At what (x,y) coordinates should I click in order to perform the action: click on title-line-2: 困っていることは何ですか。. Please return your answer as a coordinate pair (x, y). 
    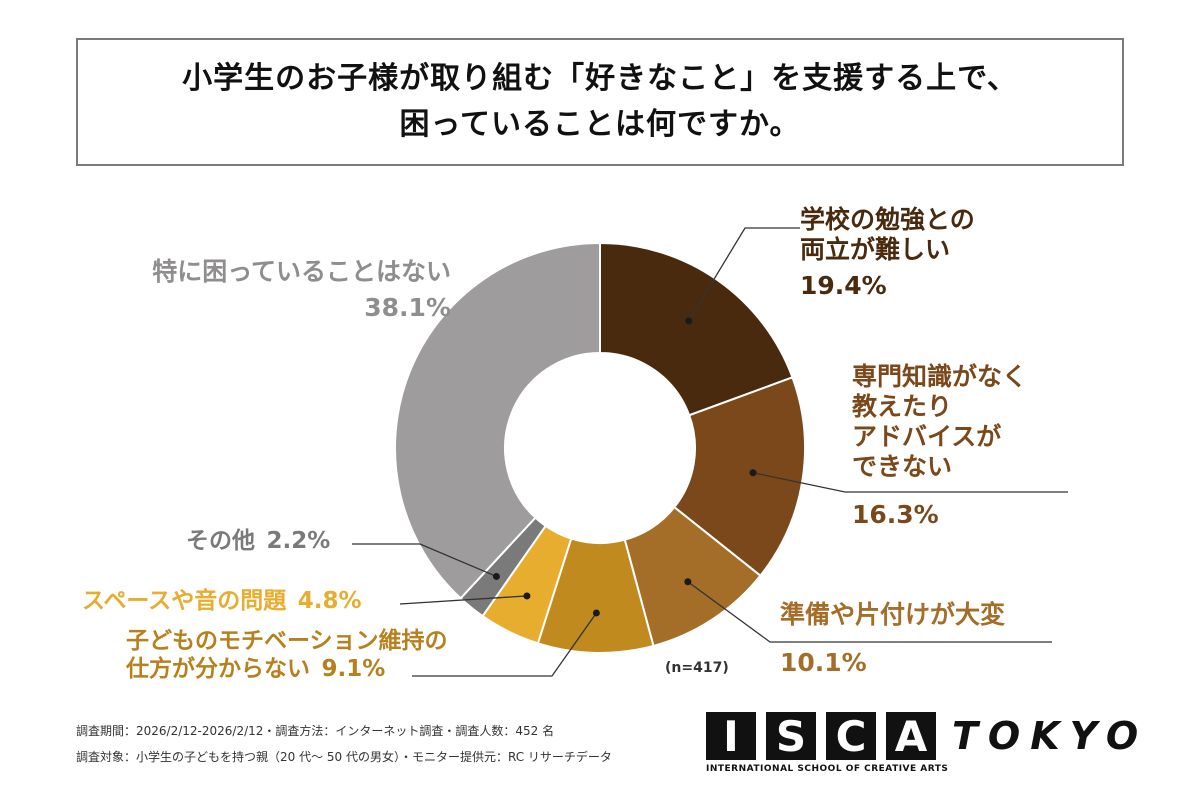
    Looking at the image, I should click on (600, 124).